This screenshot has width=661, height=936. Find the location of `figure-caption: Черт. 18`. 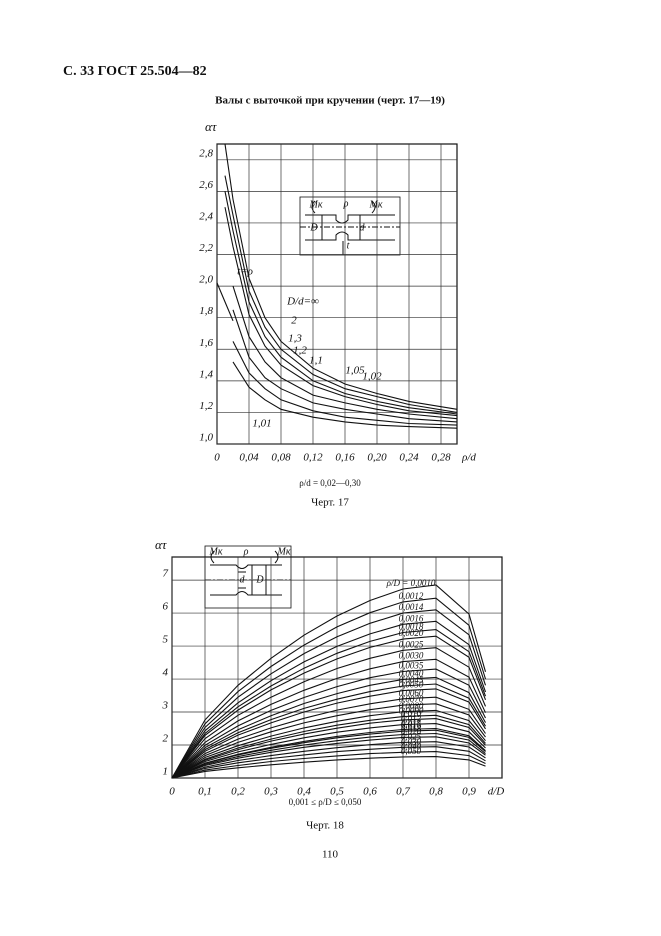

figure-caption: Черт. 18 is located at coordinates (325, 826).